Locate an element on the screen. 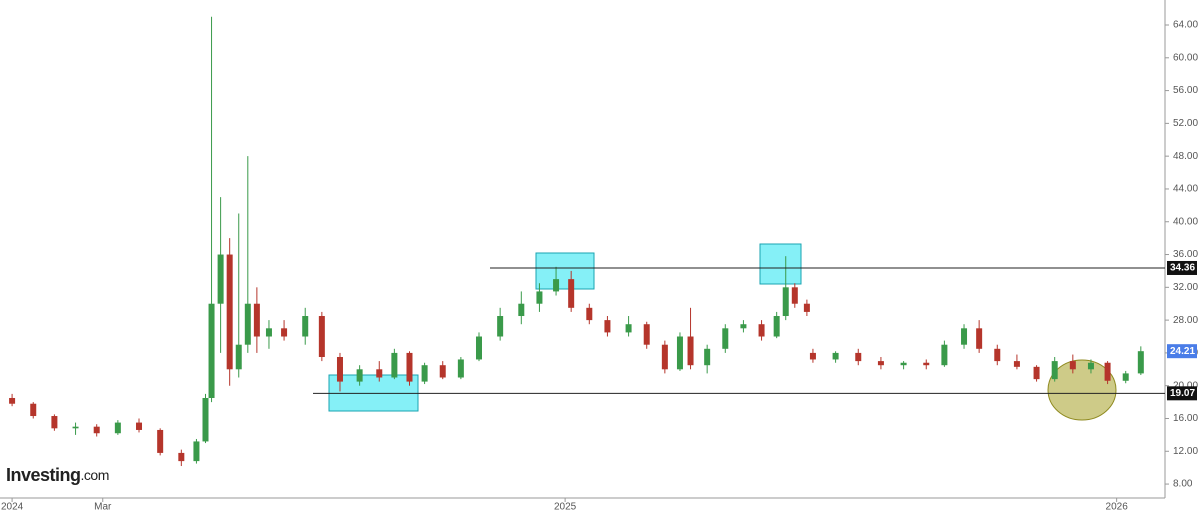  y-tick-label: 52.00 is located at coordinates (1185, 123).